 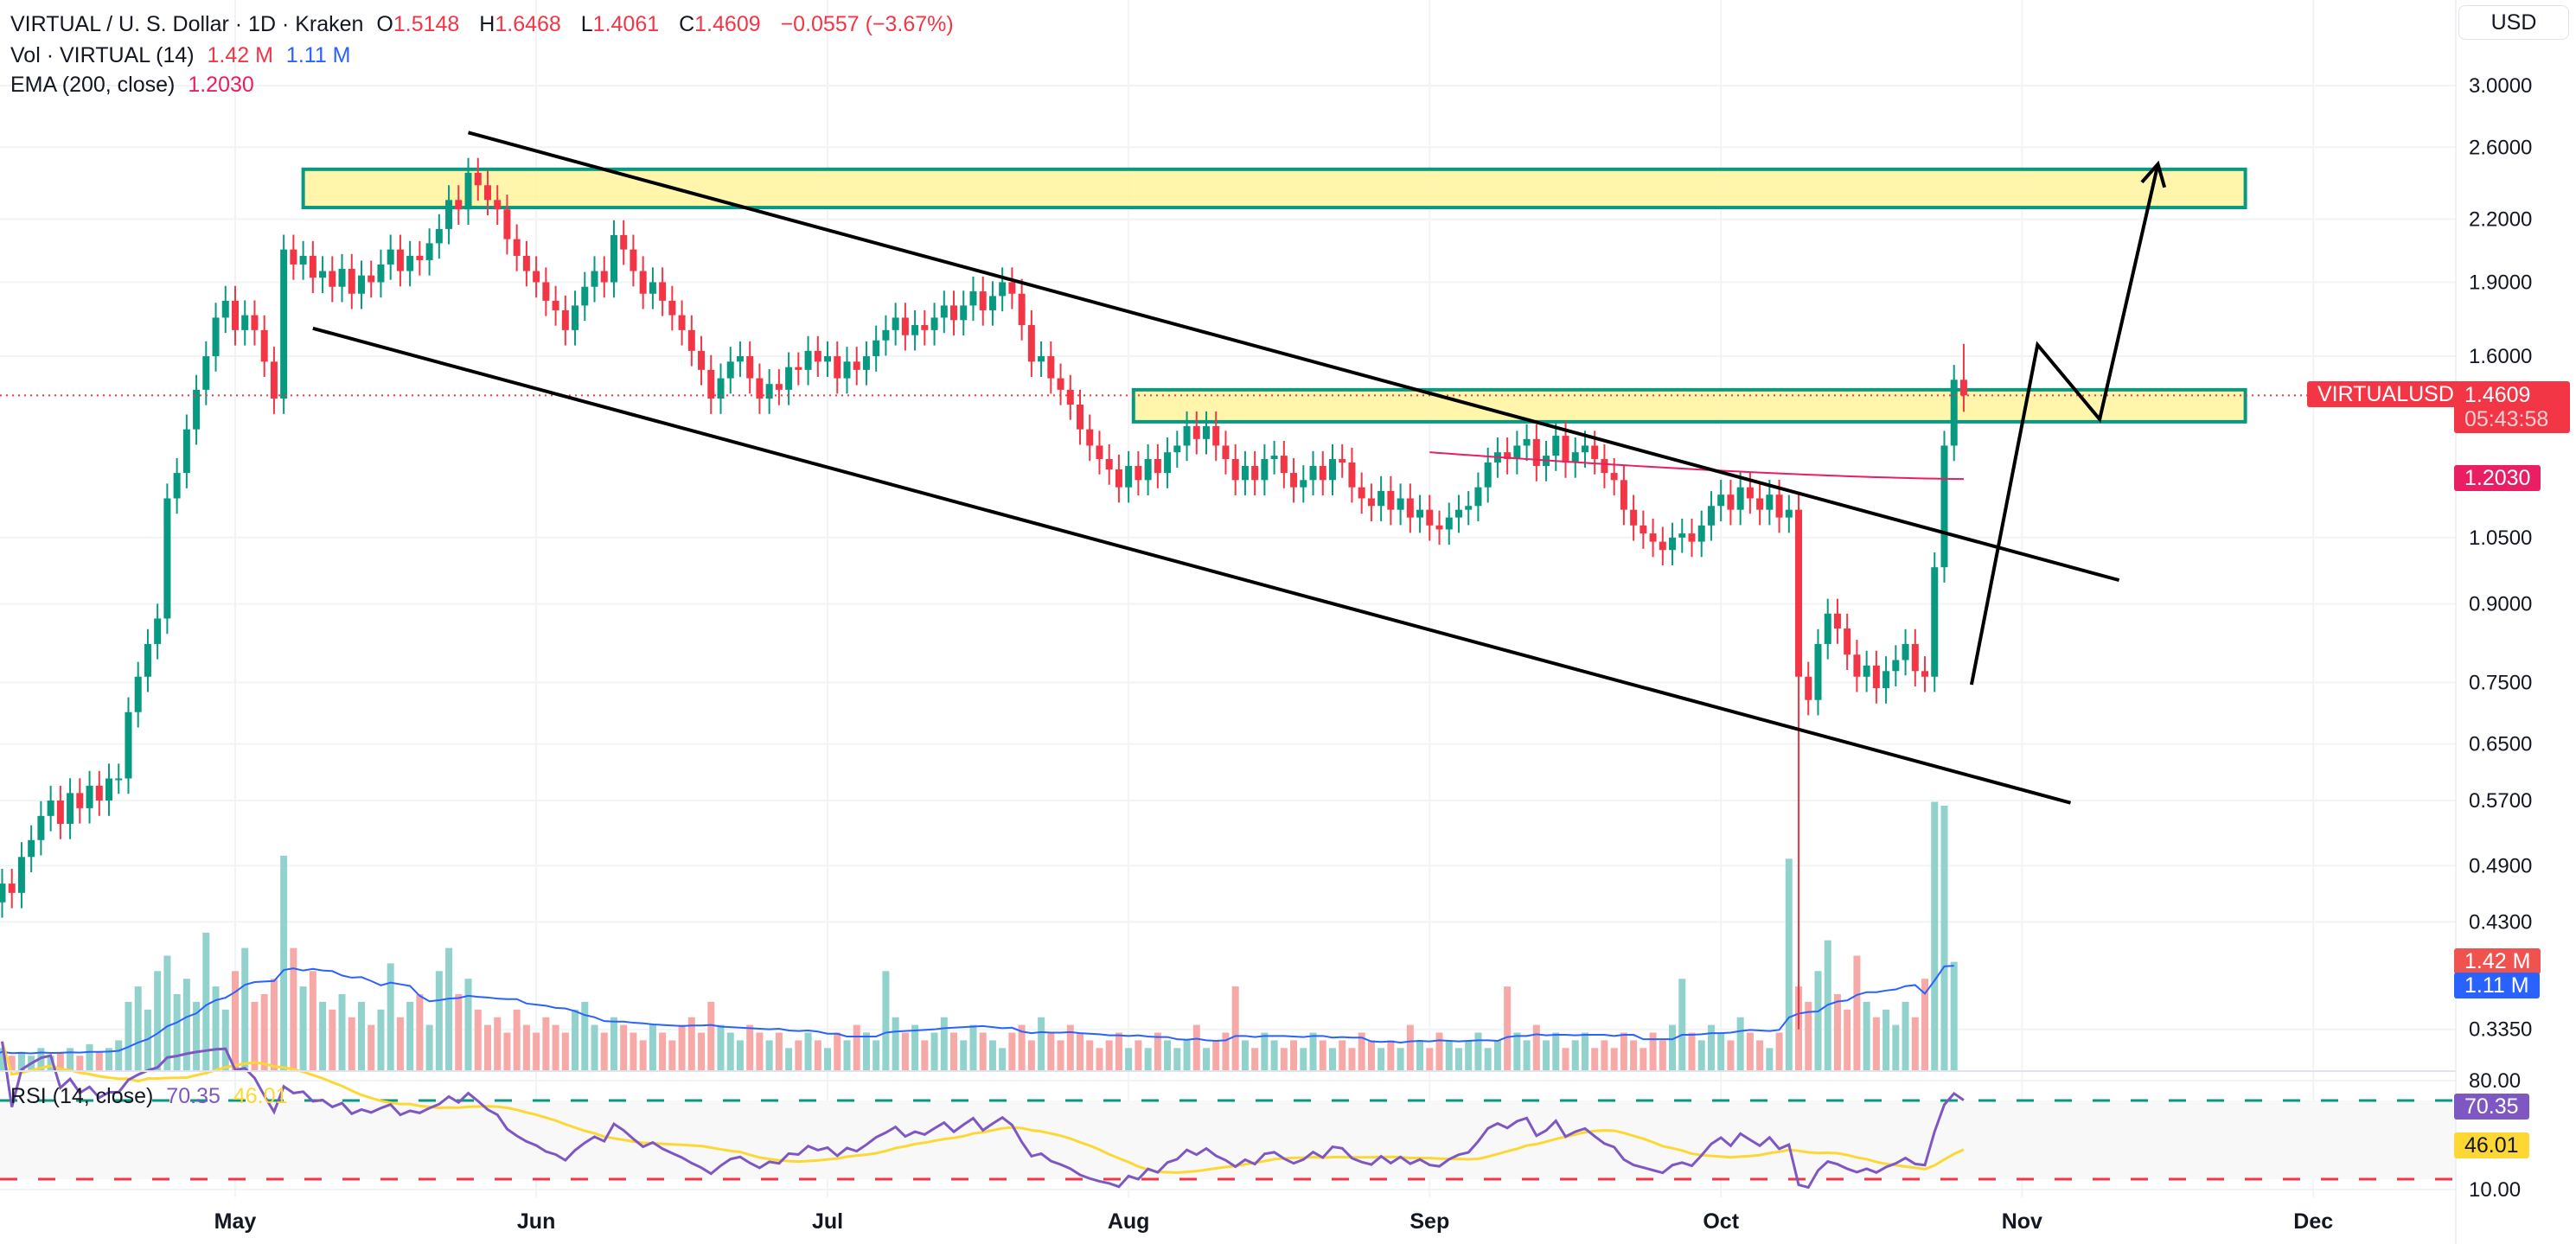 I want to click on last-price-tag: 1.4609 05:43:58, so click(x=2512, y=407).